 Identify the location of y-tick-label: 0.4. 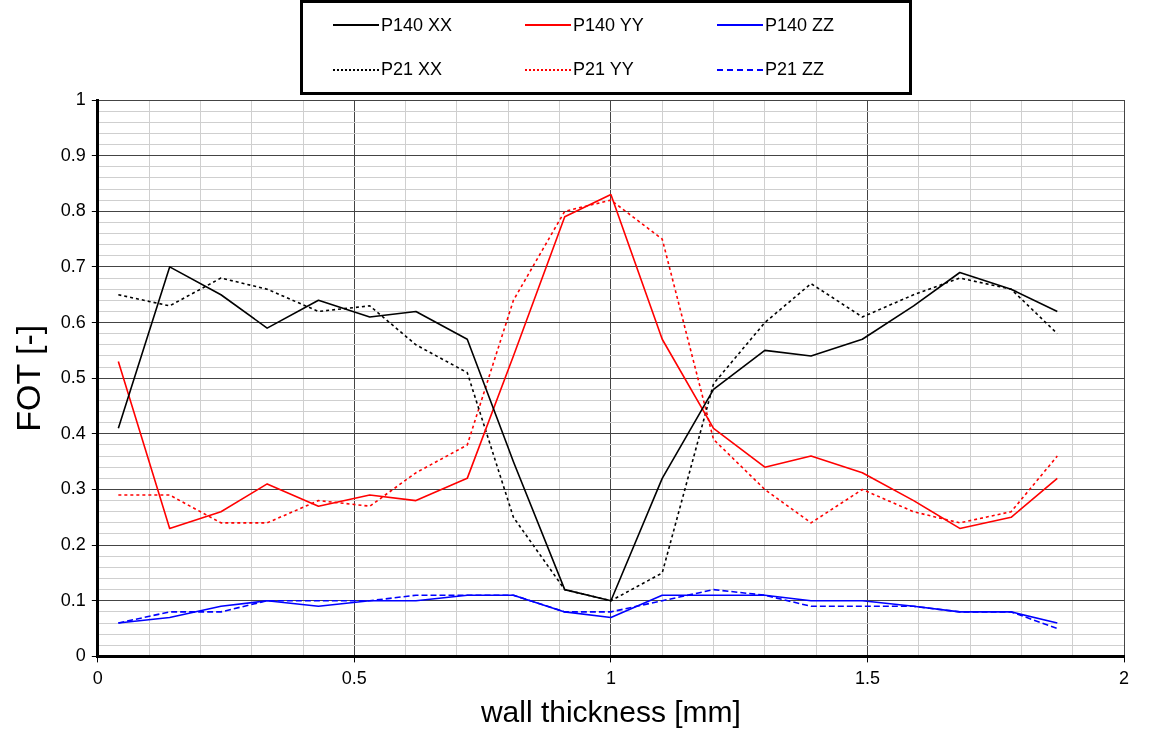
(73, 432).